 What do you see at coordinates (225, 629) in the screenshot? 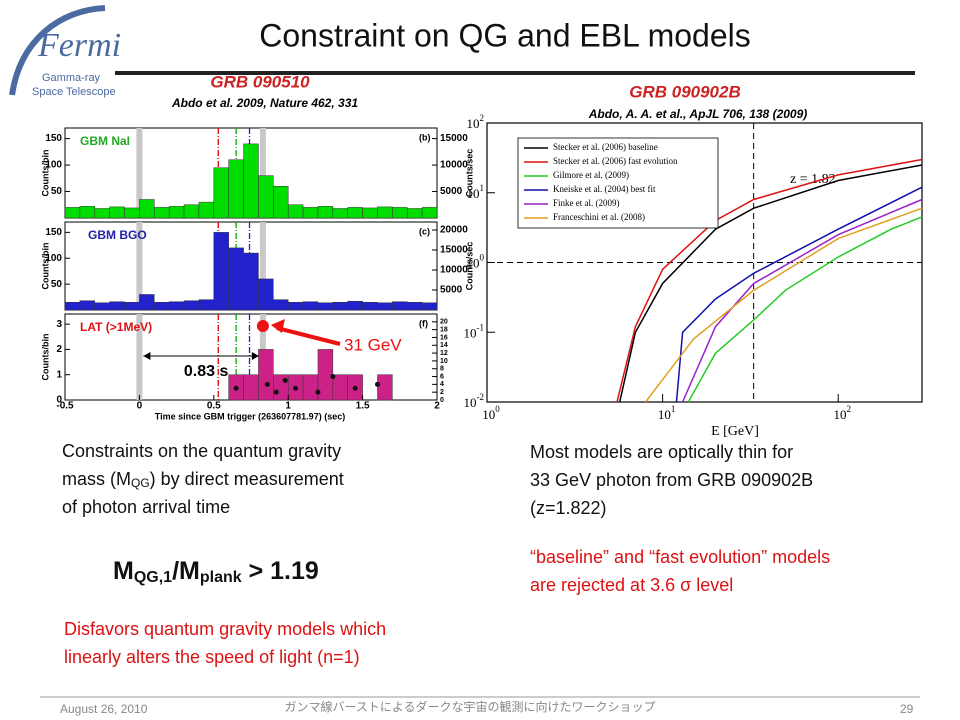
I see `note-line: Disfavors quantum gravity models which` at bounding box center [225, 629].